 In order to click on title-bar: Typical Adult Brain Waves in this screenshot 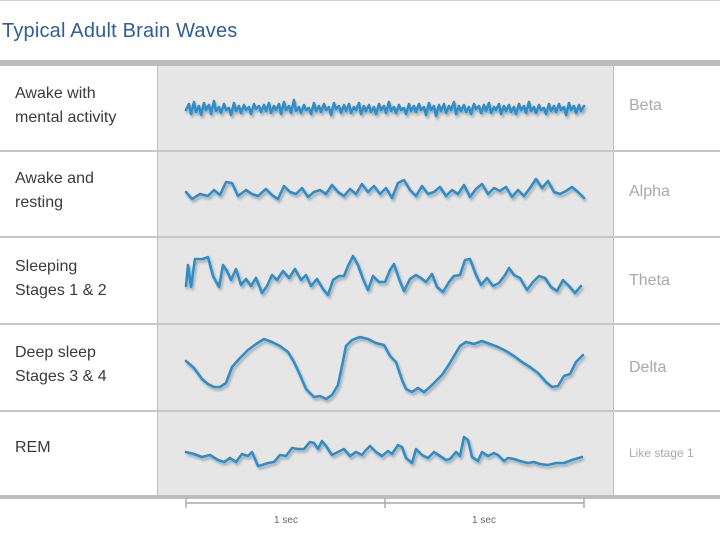, I will do `click(360, 30)`.